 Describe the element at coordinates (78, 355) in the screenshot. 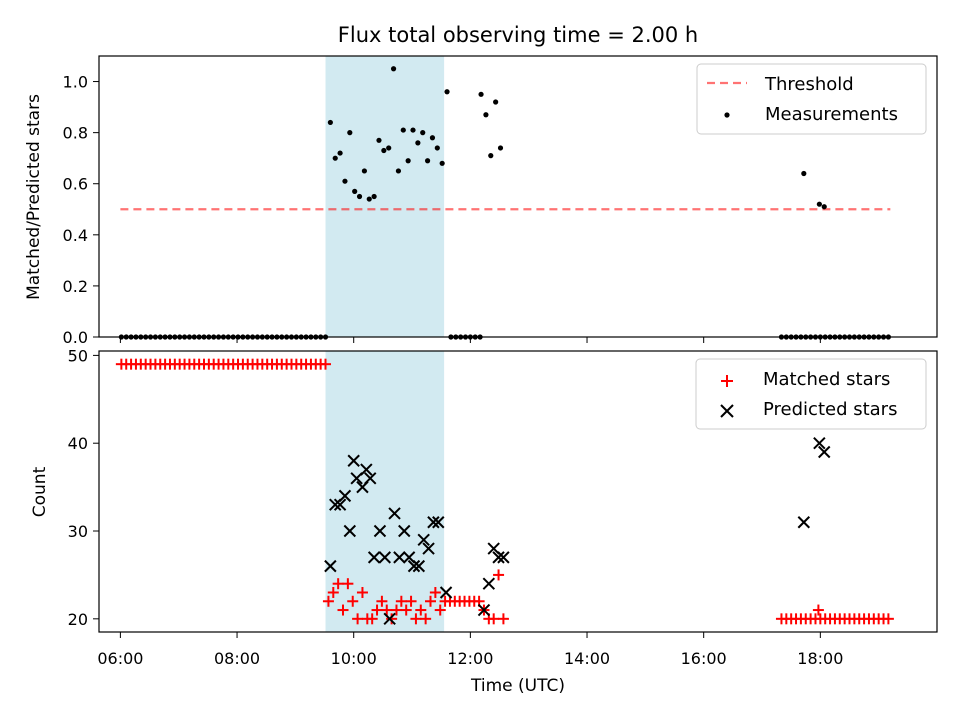

I see `bottom-y-tick-label: 50` at that location.